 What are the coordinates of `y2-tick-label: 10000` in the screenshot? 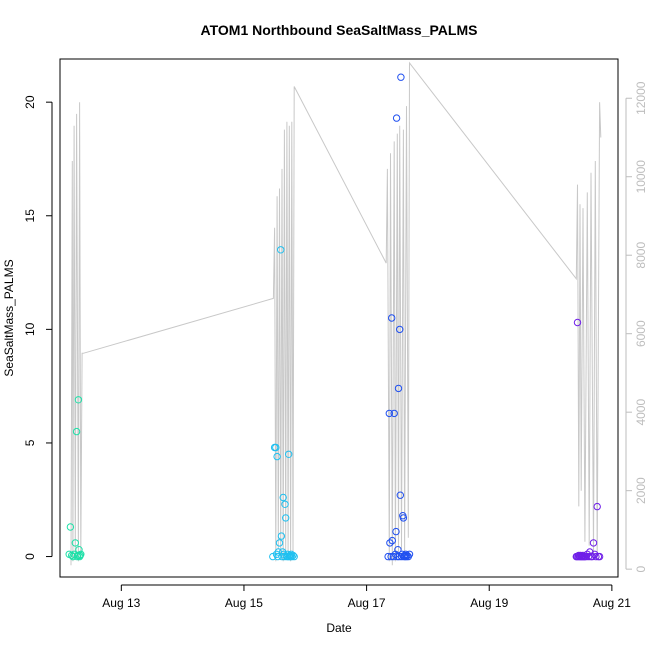 It's located at (641, 177).